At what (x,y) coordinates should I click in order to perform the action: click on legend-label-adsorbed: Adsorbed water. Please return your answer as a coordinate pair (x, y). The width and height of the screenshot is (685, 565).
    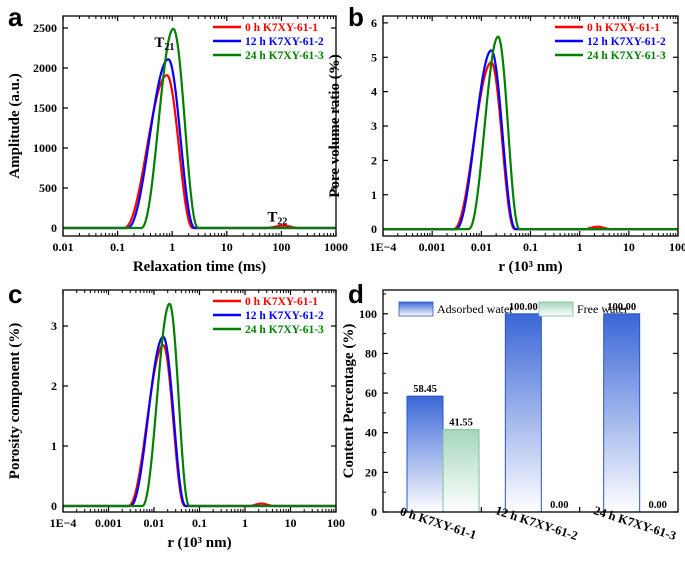
    Looking at the image, I should click on (475, 309).